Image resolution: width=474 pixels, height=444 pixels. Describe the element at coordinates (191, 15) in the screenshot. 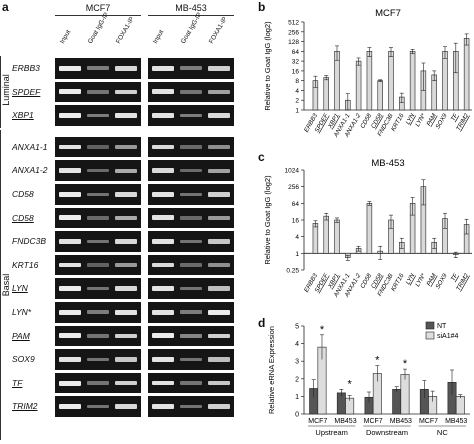

I see `cell-line-divider` at that location.